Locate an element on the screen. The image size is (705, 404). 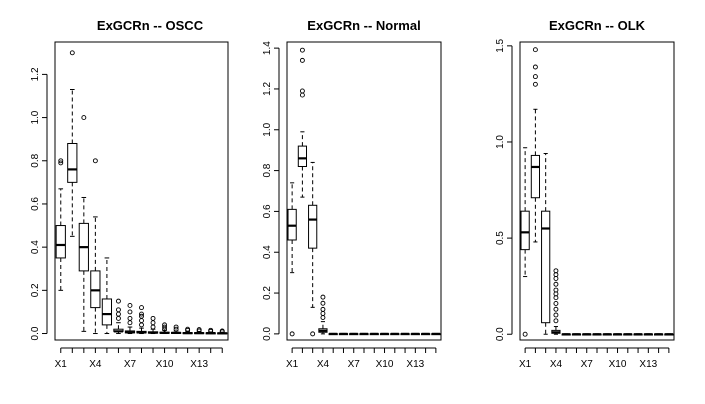
y-tick-label: 0.5 is located at coordinates (500, 238).